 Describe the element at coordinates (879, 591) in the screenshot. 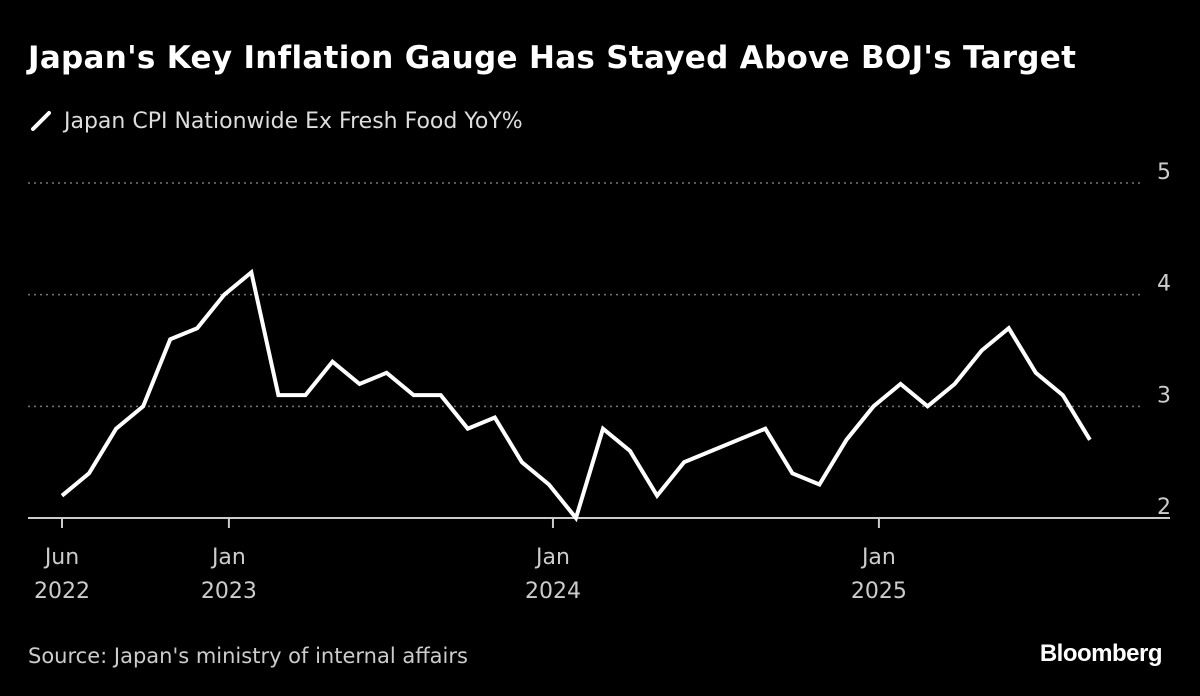

I see `x-tick-label-year: 2025` at that location.